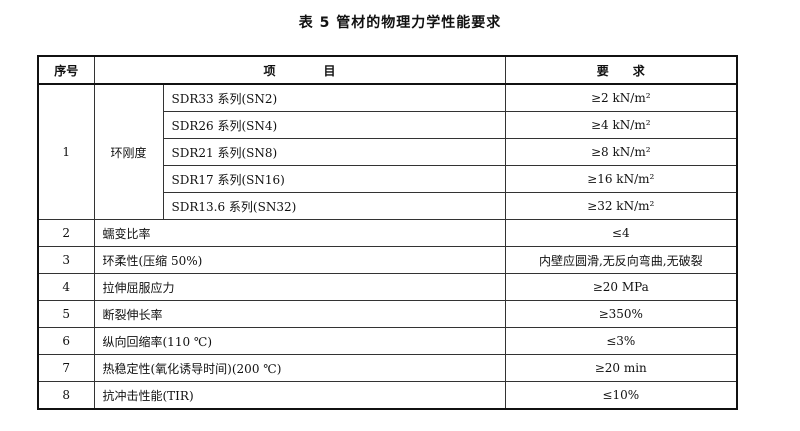 The width and height of the screenshot is (800, 431). I want to click on row-req: ≤4, so click(621, 233).